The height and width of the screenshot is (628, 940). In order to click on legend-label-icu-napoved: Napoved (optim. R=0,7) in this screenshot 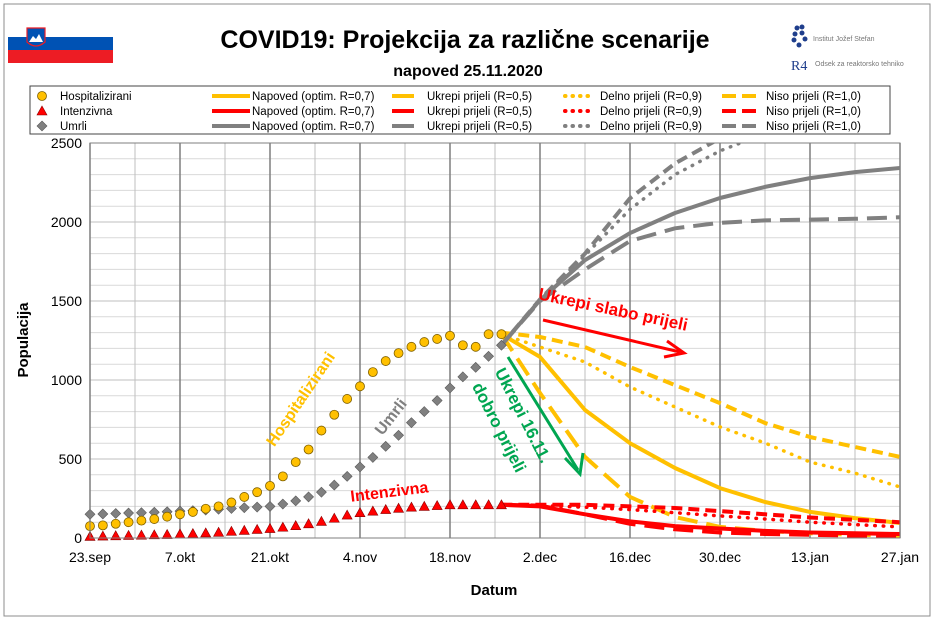, I will do `click(313, 112)`.